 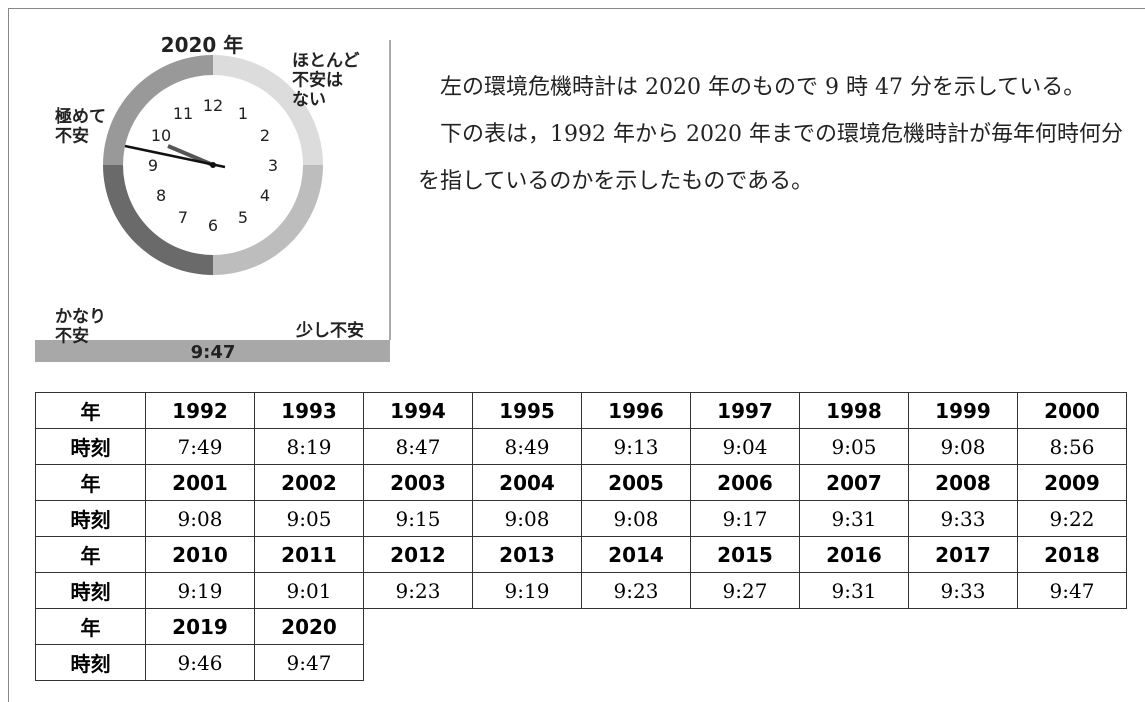 I want to click on cell: 2014, so click(x=636, y=554).